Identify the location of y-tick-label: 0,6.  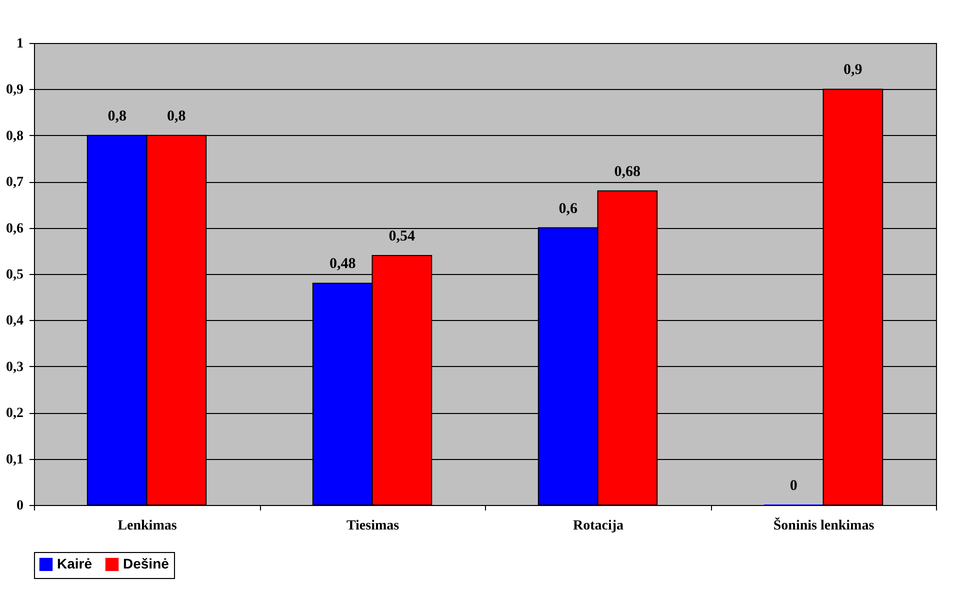
(15, 228).